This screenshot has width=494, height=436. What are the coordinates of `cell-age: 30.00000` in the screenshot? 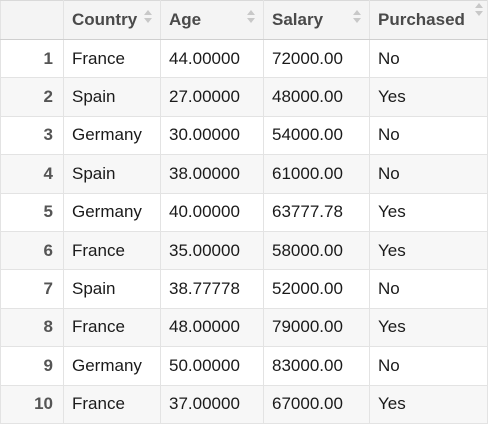 It's located at (212, 135).